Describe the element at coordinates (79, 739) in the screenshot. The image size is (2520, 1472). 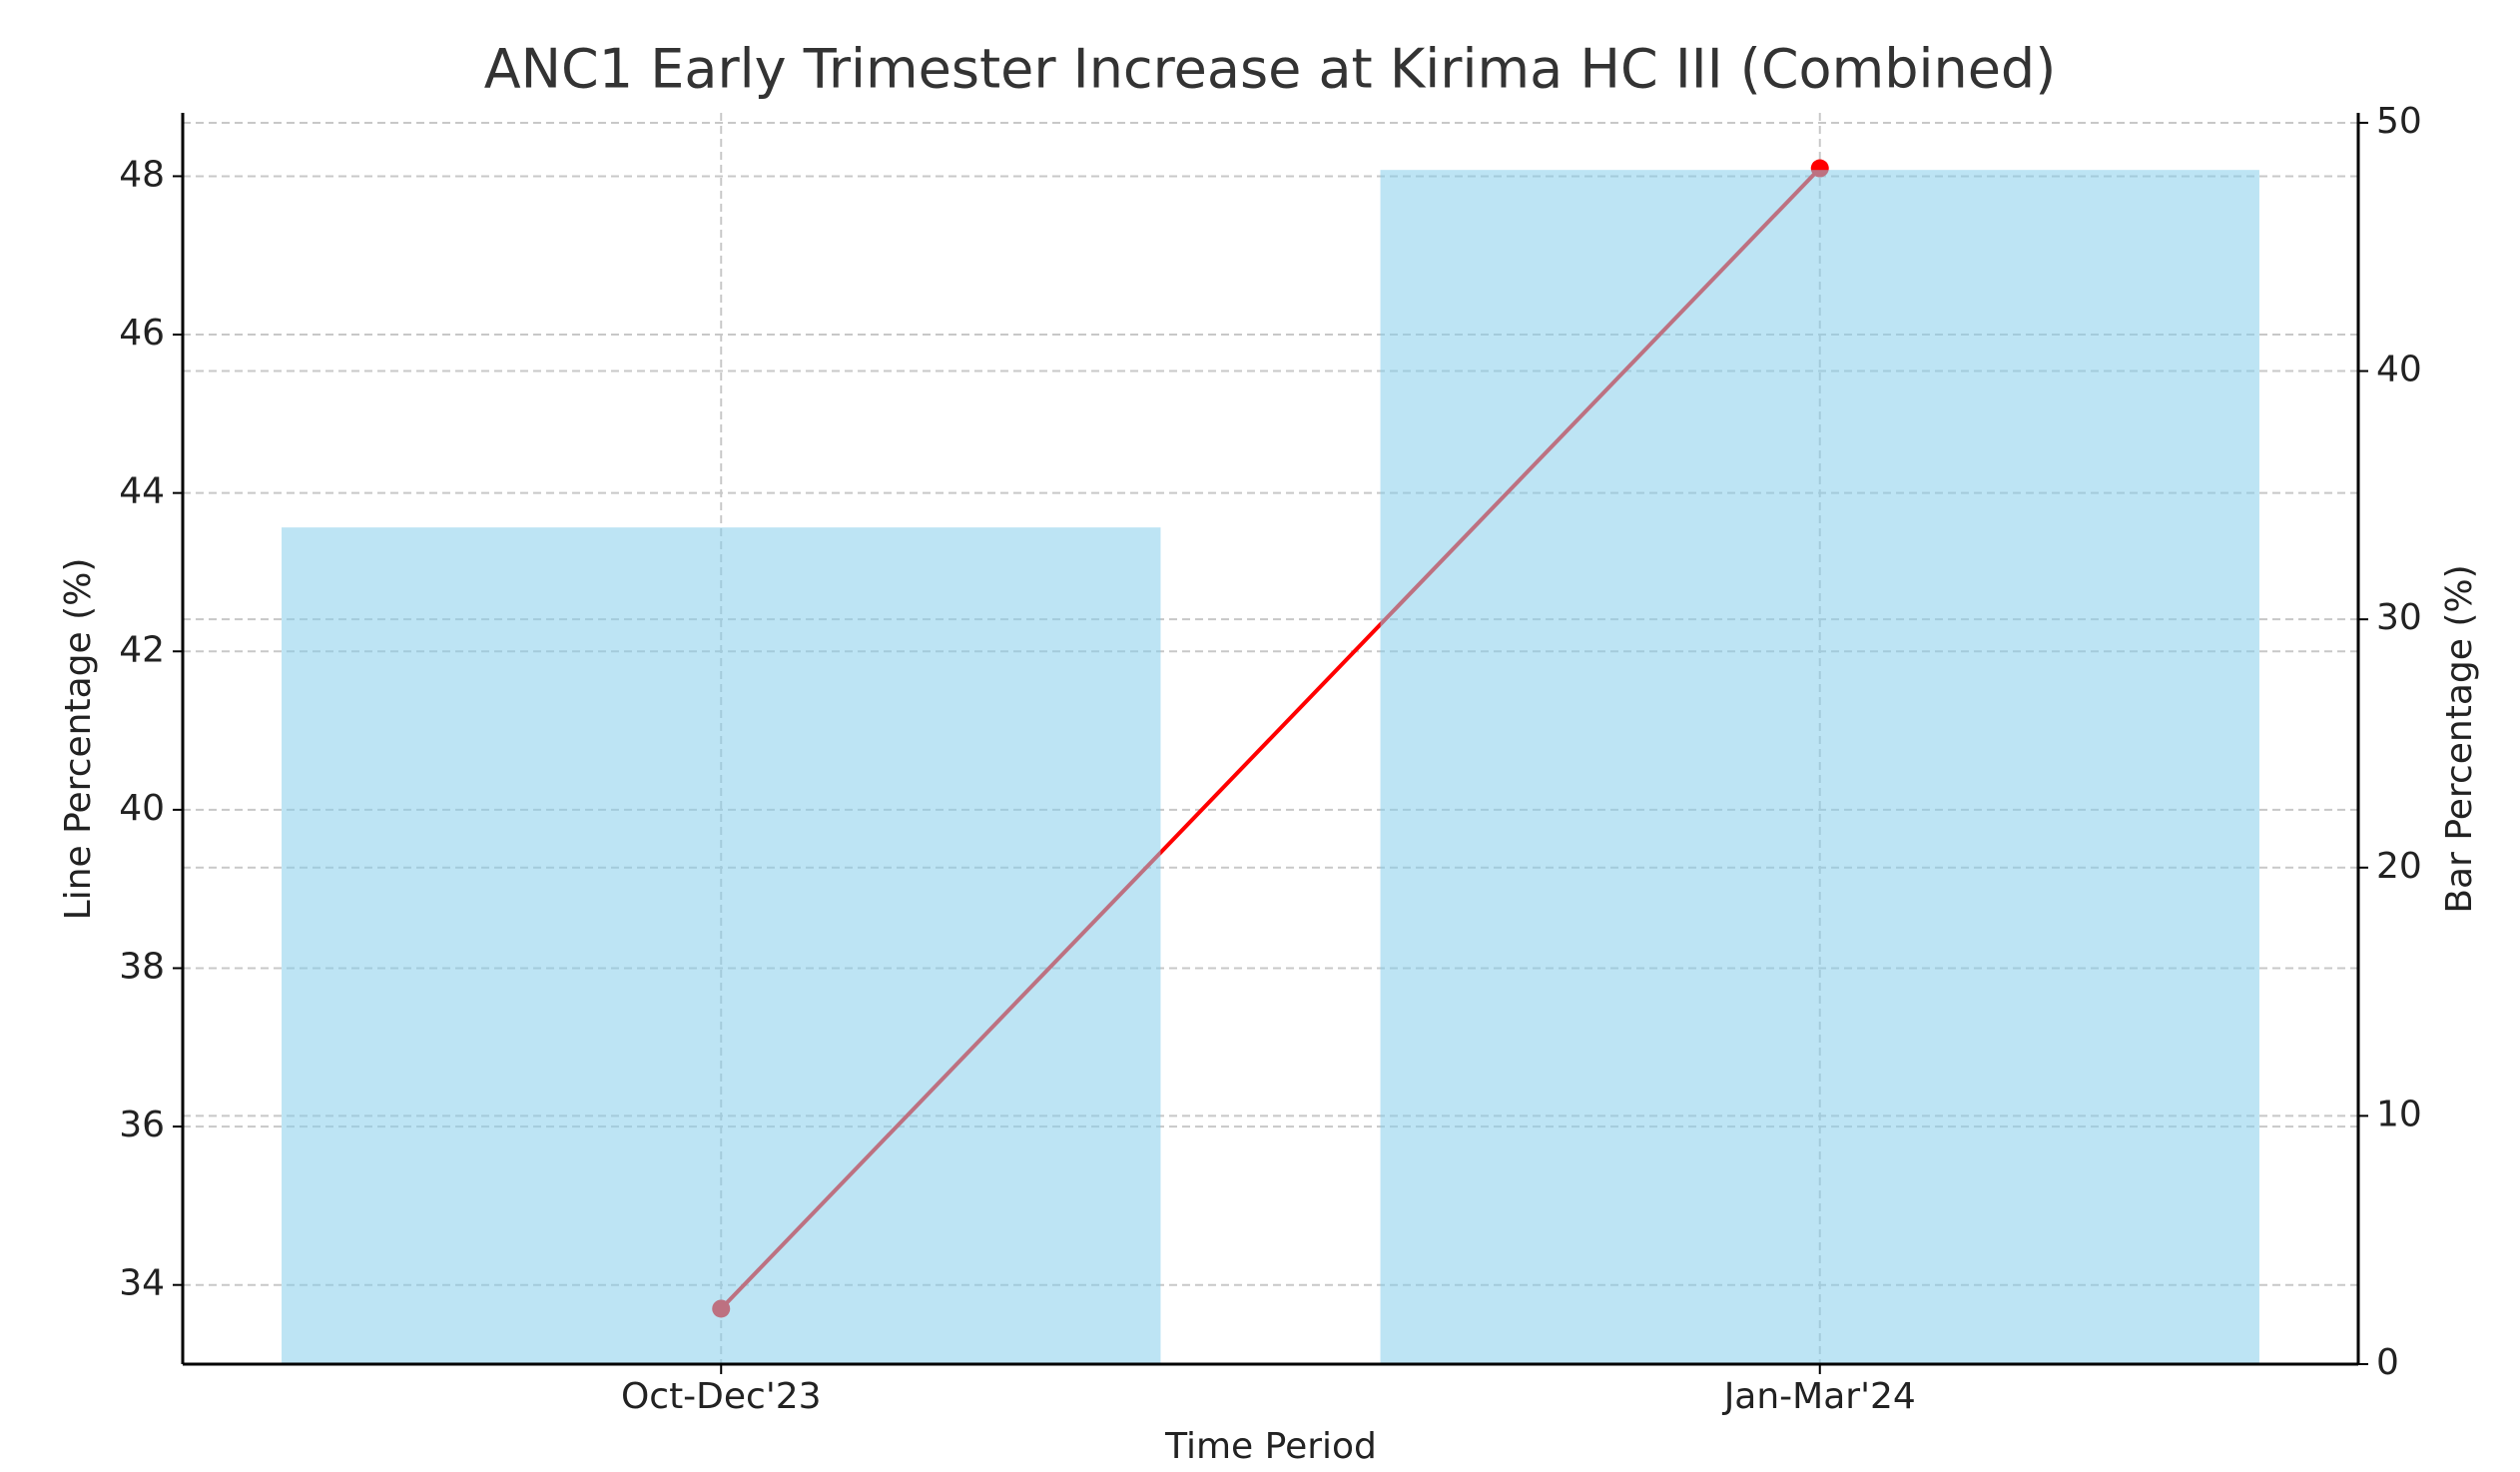
I see `y-axis-label: Line Percentage (%)` at that location.